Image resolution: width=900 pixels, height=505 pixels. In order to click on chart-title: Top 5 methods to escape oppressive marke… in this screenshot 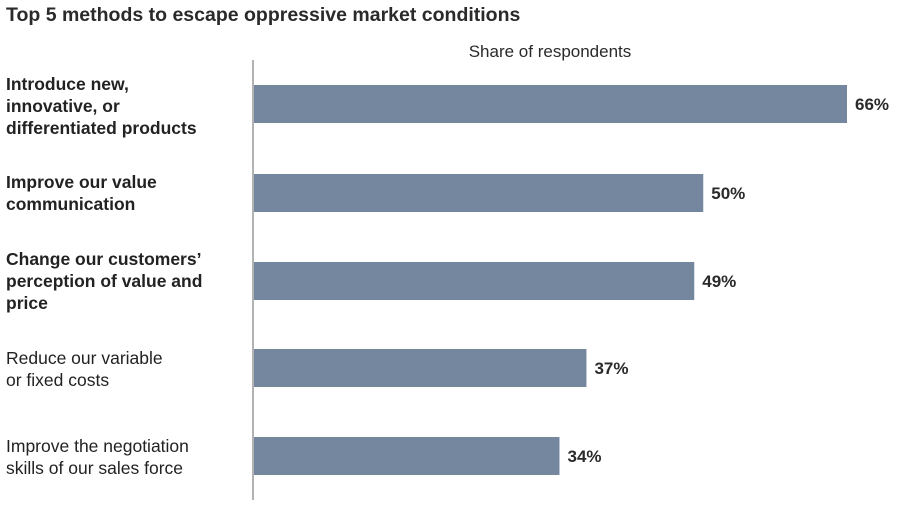, I will do `click(263, 15)`.